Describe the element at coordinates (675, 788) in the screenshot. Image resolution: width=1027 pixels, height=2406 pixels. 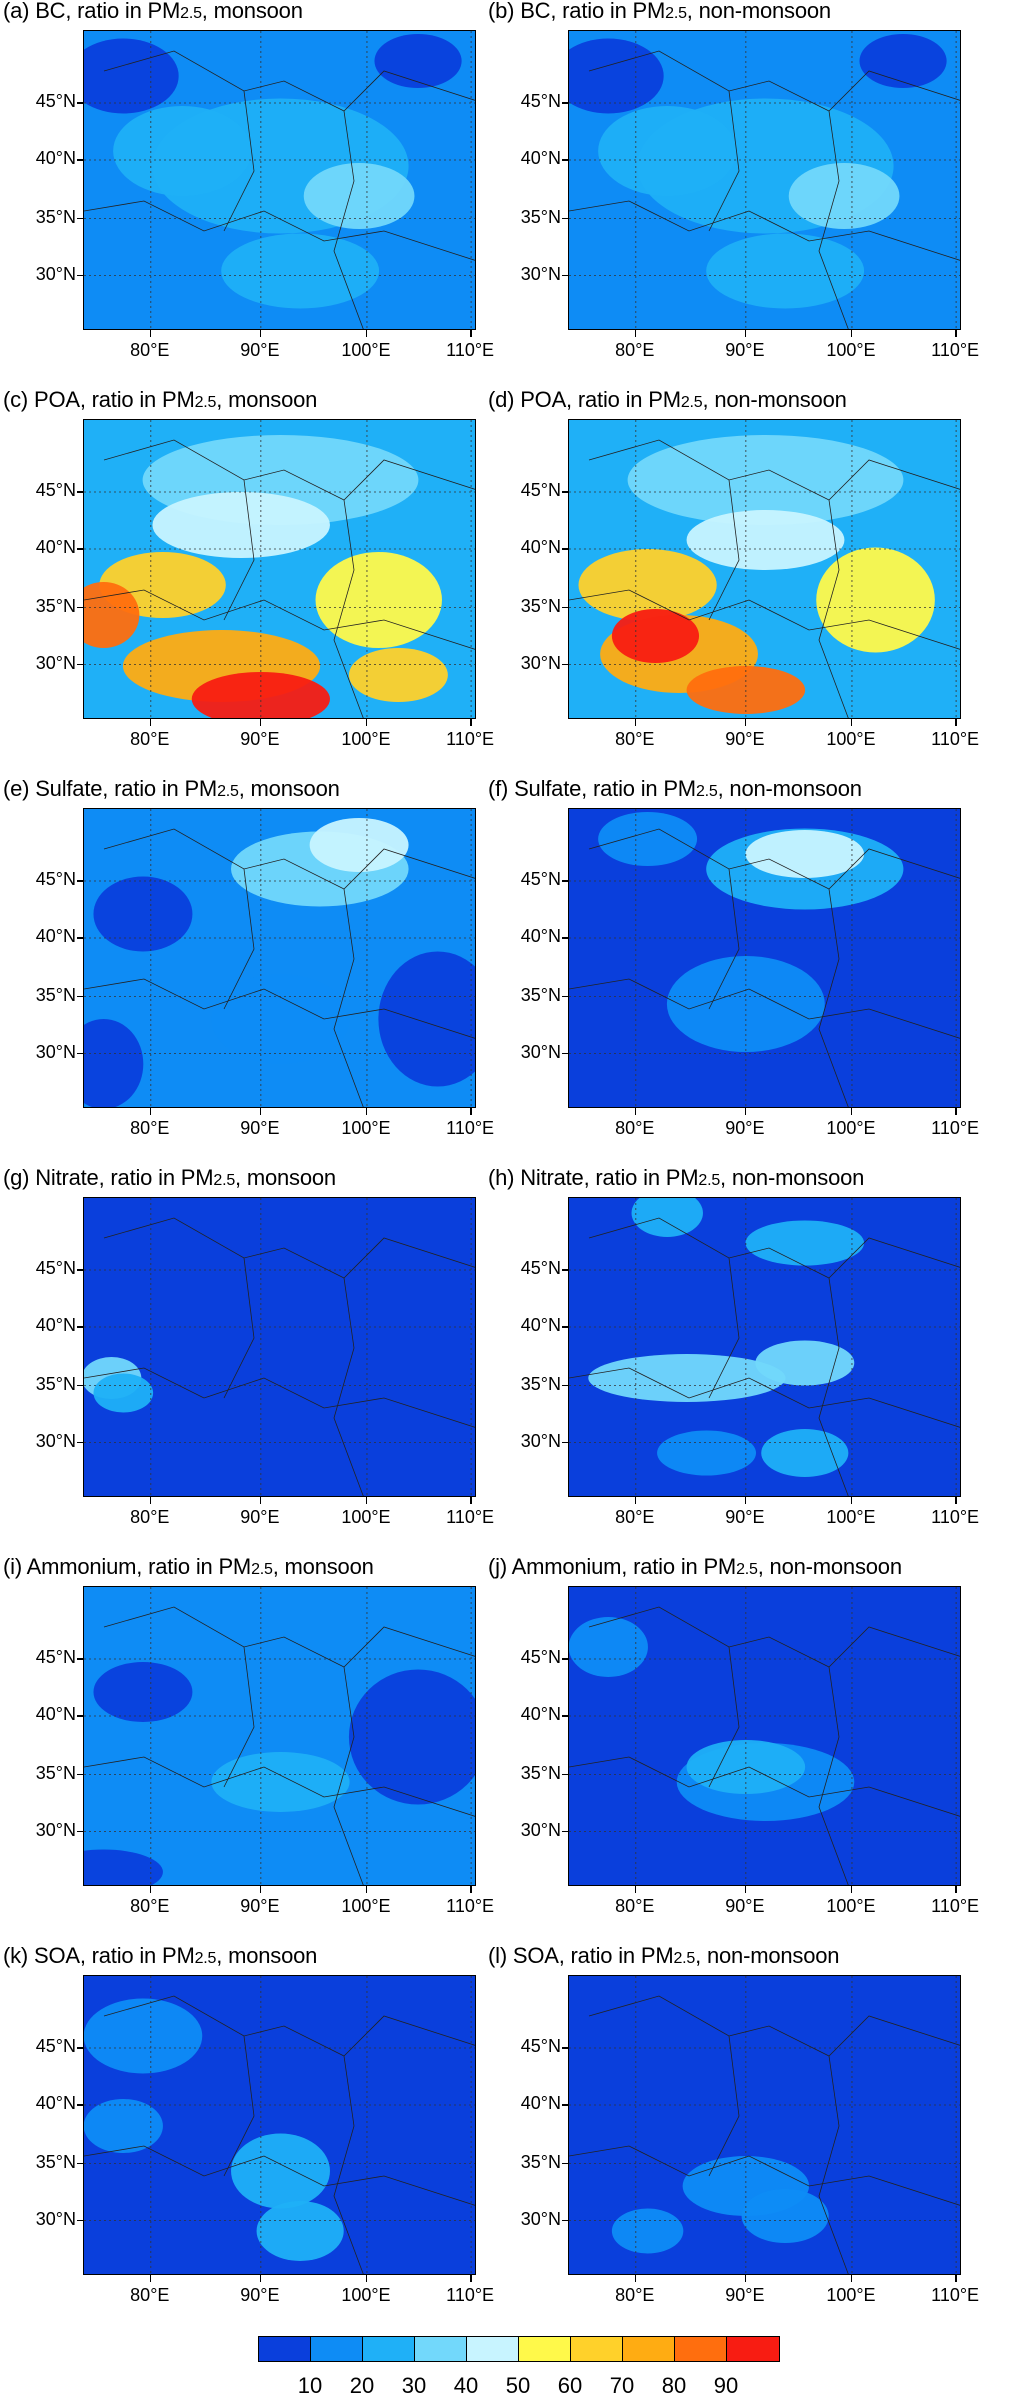
I see `panel-title: (f) Sulfate, ratio in PM2.5, non-monsoon` at that location.